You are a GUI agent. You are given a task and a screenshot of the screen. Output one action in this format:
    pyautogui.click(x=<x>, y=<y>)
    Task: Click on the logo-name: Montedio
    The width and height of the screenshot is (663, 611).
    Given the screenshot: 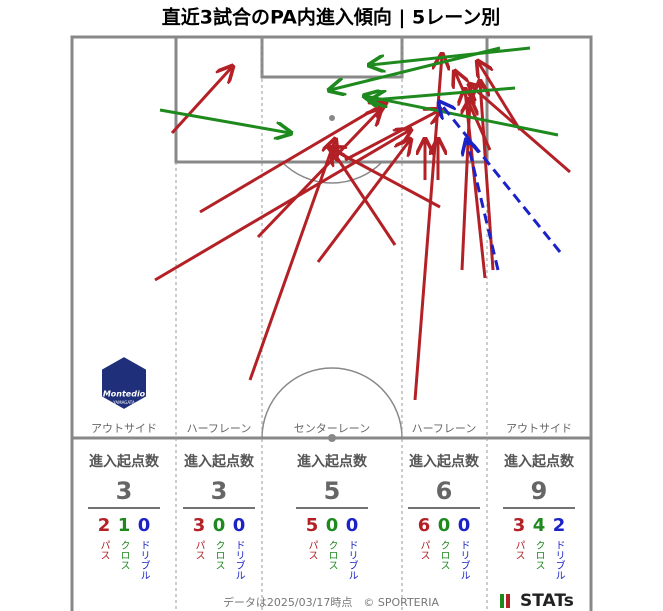 What is the action you would take?
    pyautogui.click(x=124, y=394)
    